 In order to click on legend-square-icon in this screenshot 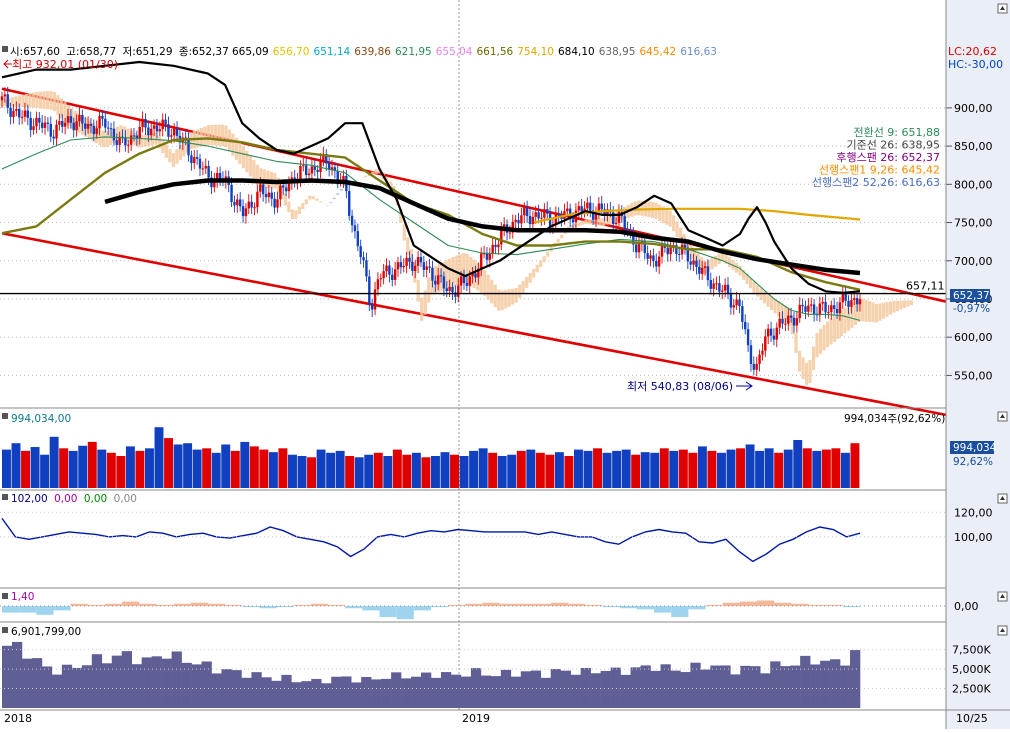, I will do `click(5, 49)`.